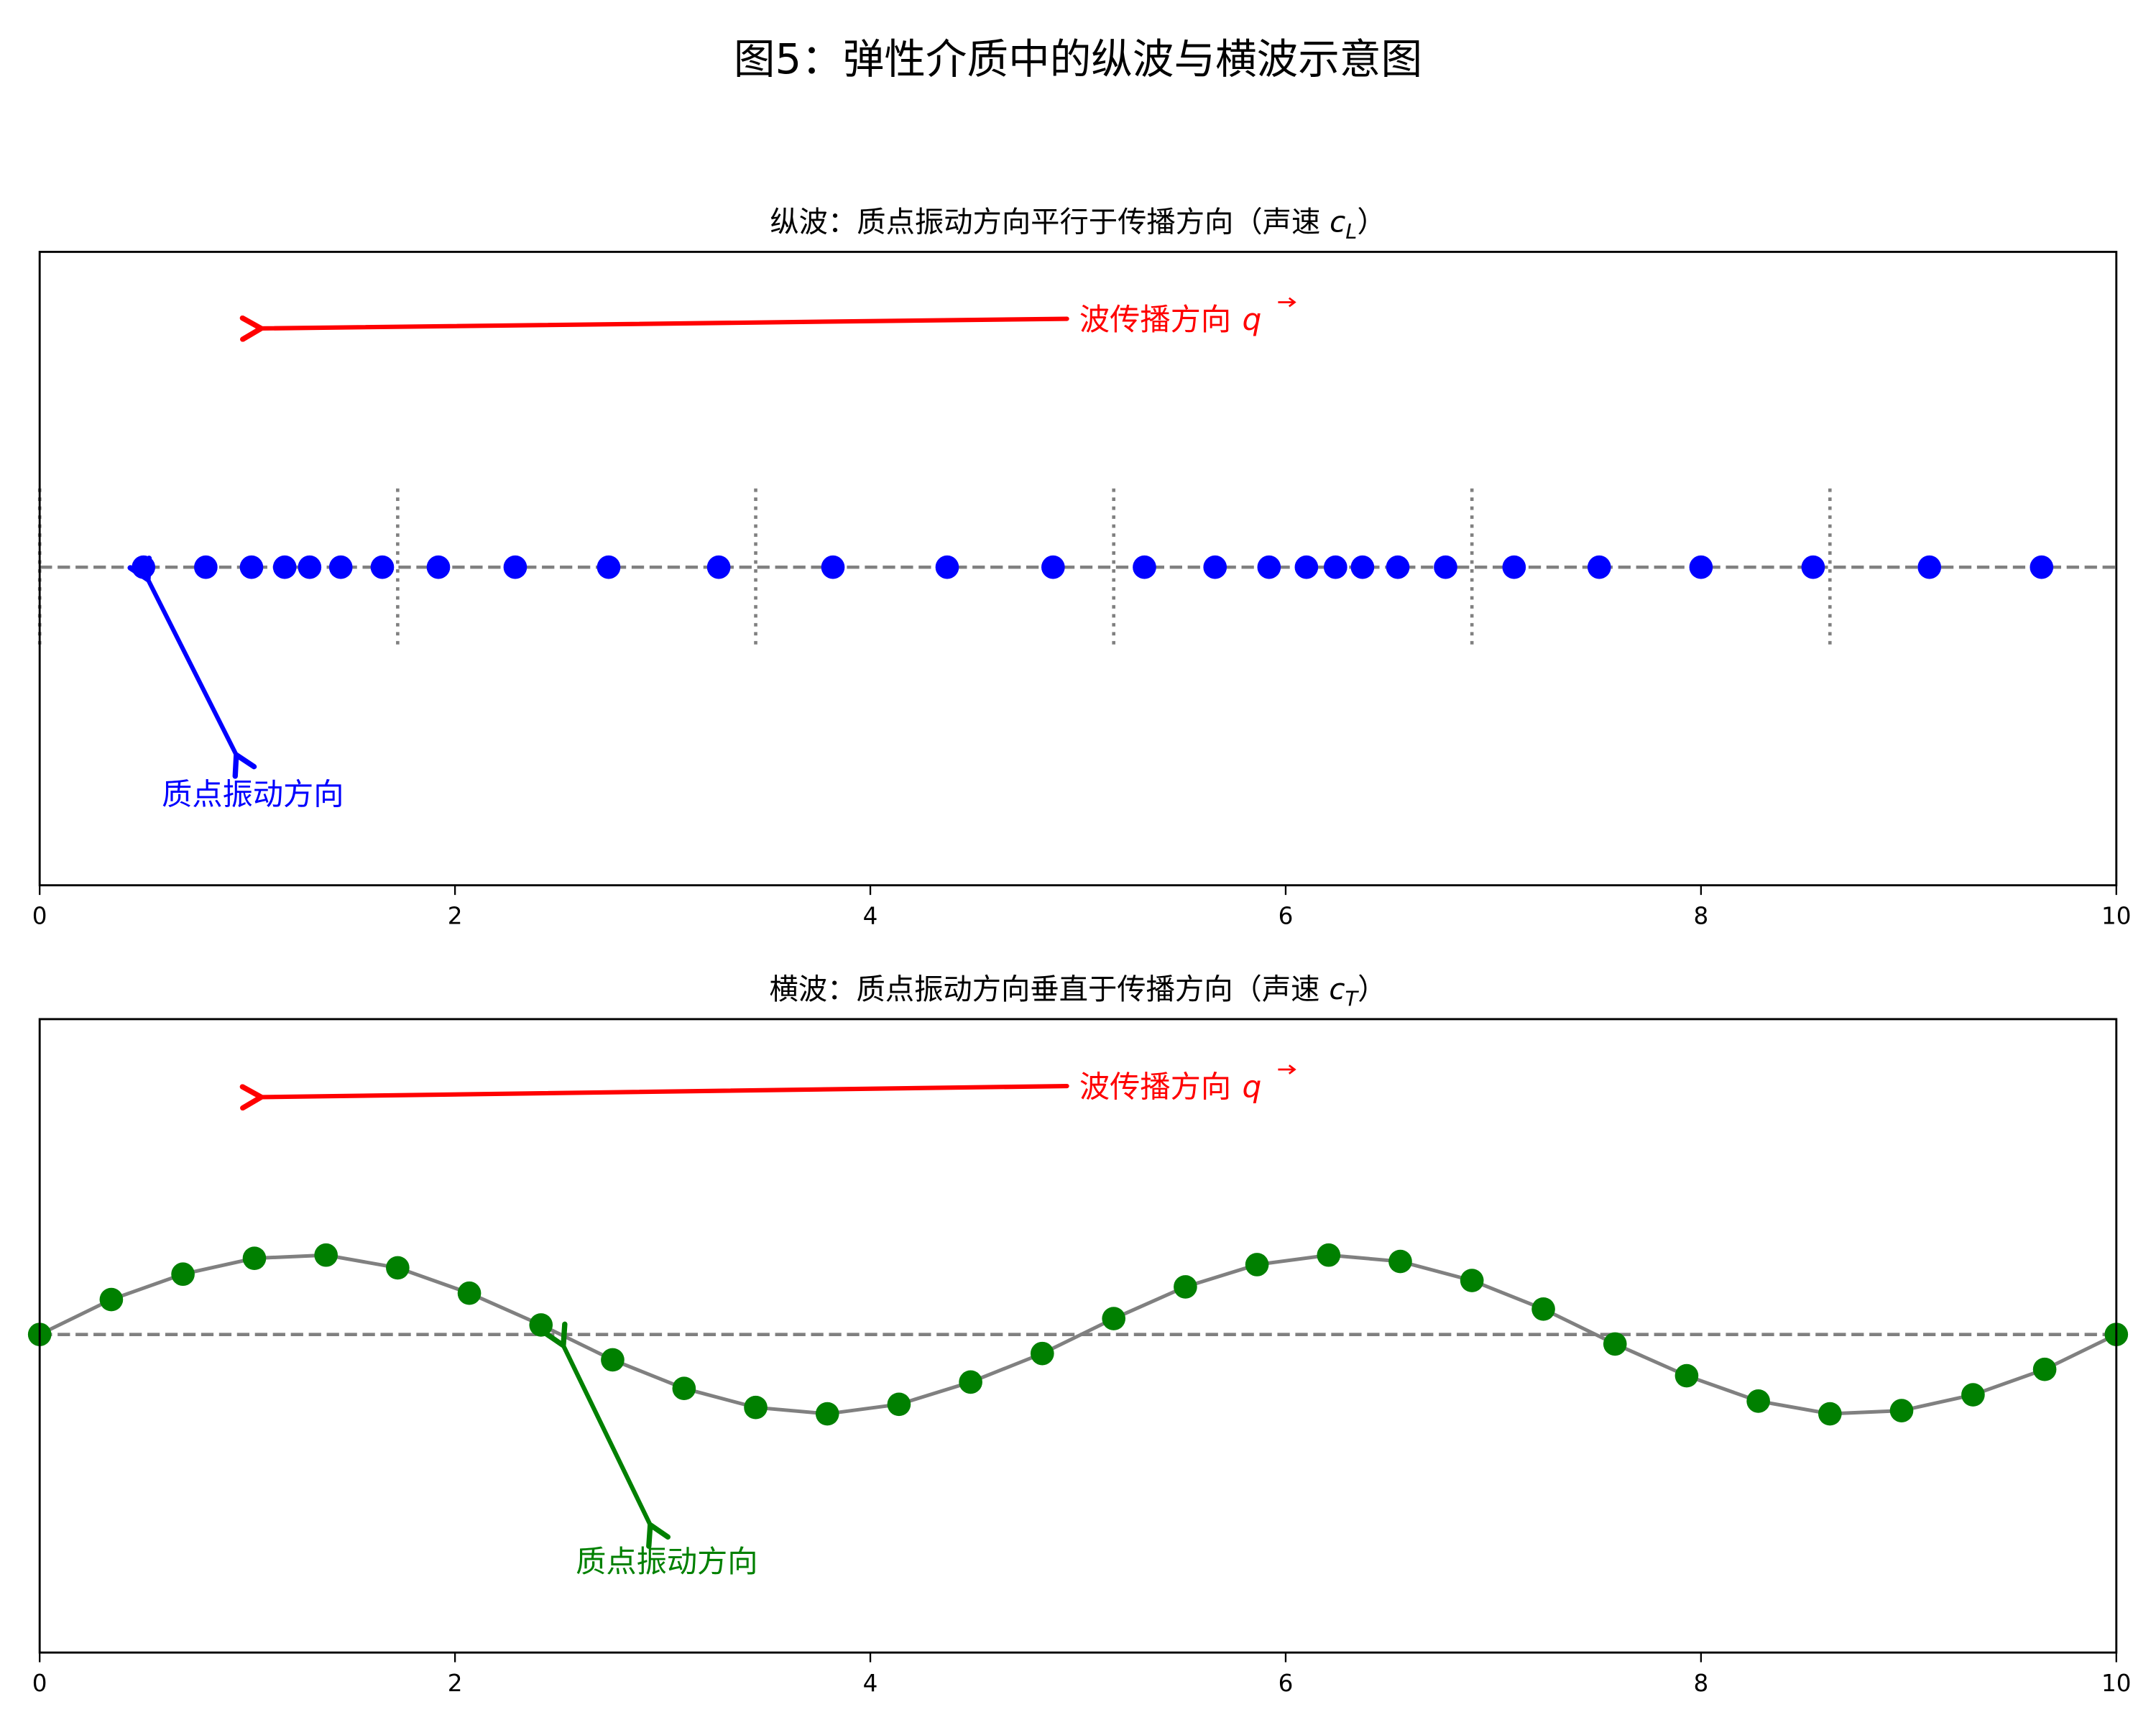 The image size is (2156, 1725). What do you see at coordinates (1078, 225) in the screenshot?
I see `longitudinal-panel-title: 纵波：质点振动方向平行于传播方向（声速 cL）` at bounding box center [1078, 225].